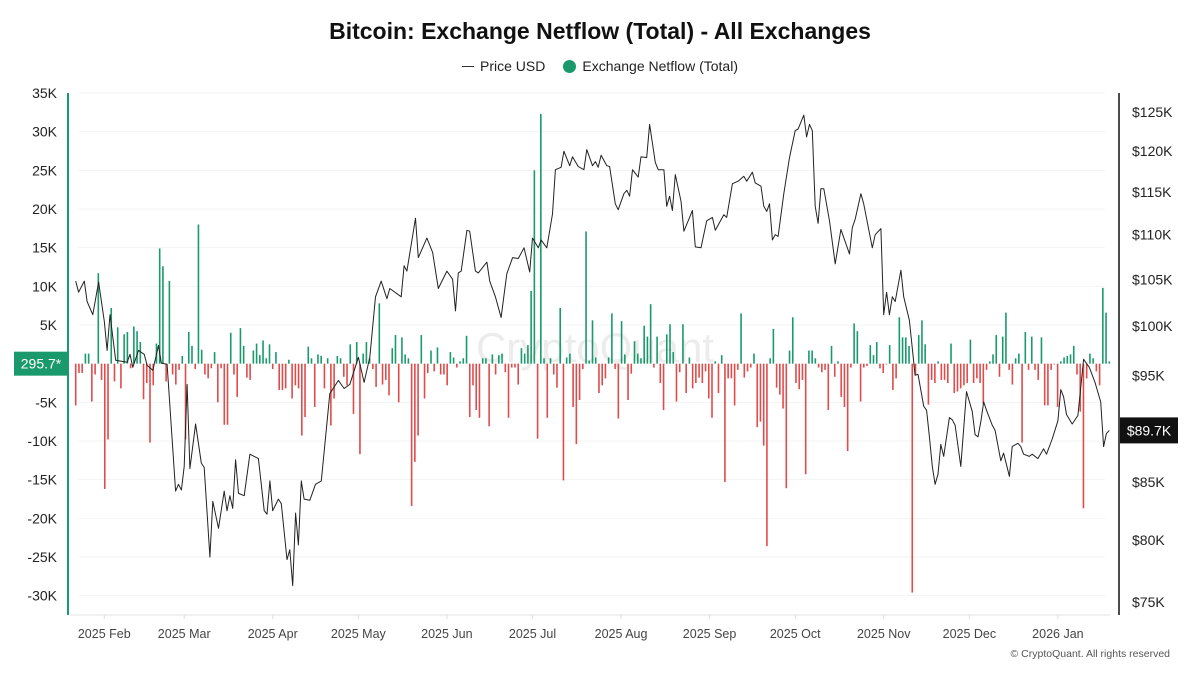 The height and width of the screenshot is (675, 1200). Describe the element at coordinates (1148, 602) in the screenshot. I see `y-right-tick-label: $75K` at that location.